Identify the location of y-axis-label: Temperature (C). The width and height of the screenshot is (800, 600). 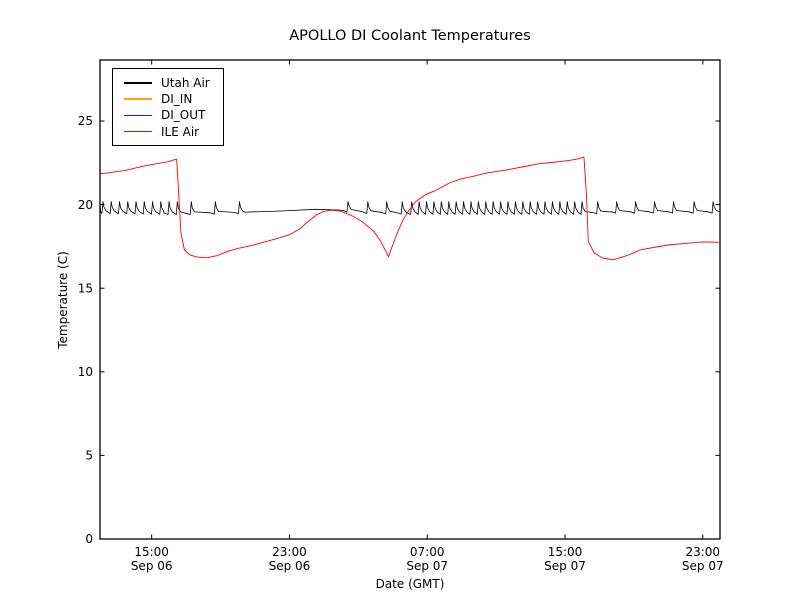
(63, 300).